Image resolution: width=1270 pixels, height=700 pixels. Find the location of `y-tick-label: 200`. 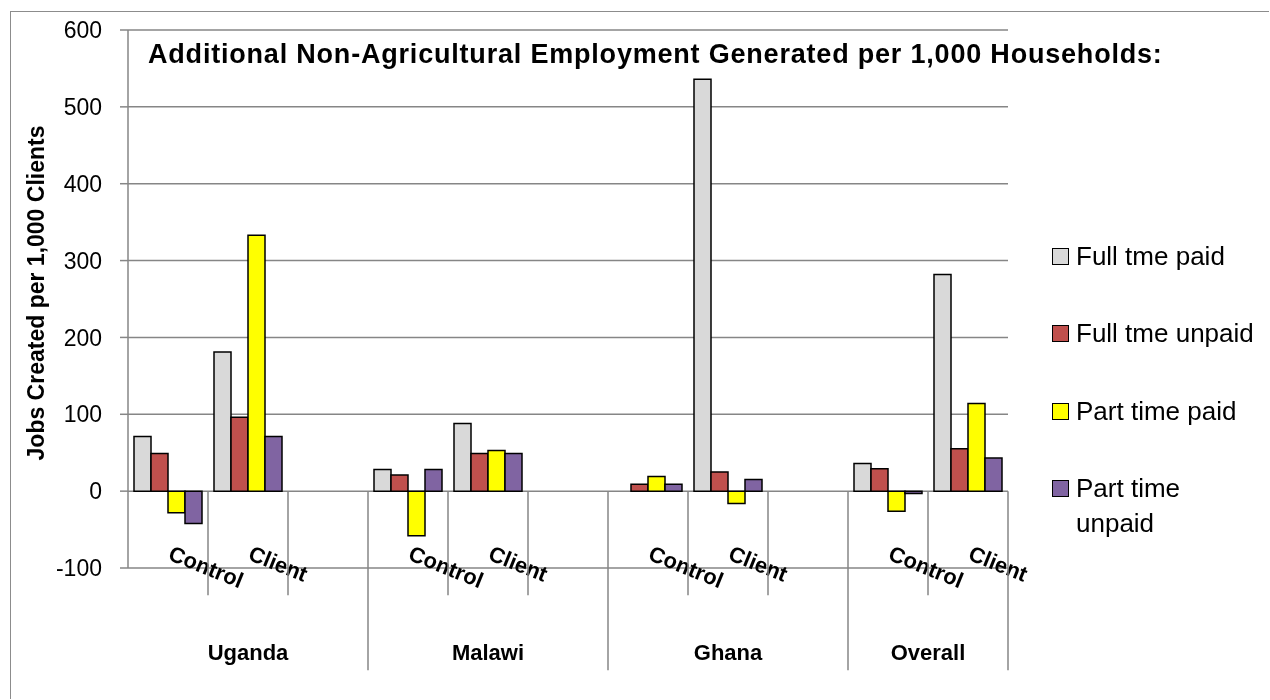

y-tick-label: 200 is located at coordinates (82, 337).